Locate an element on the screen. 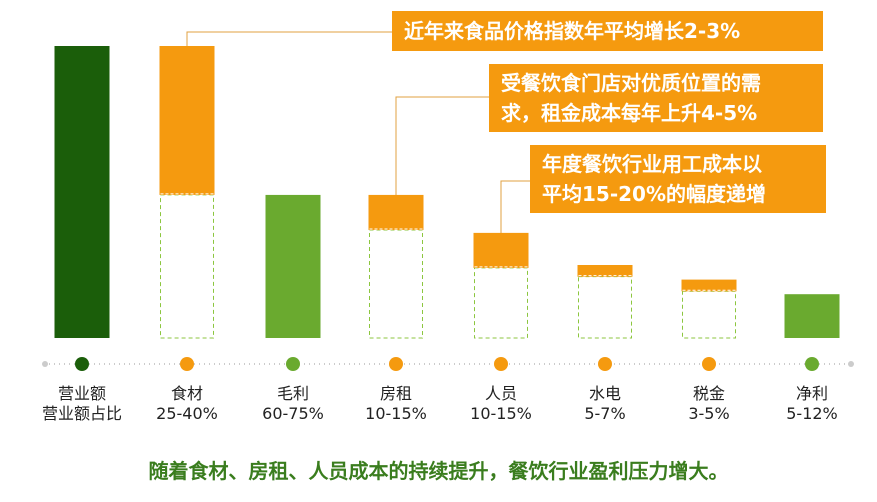 The height and width of the screenshot is (502, 877). leader-line-rent is located at coordinates (442, 147).